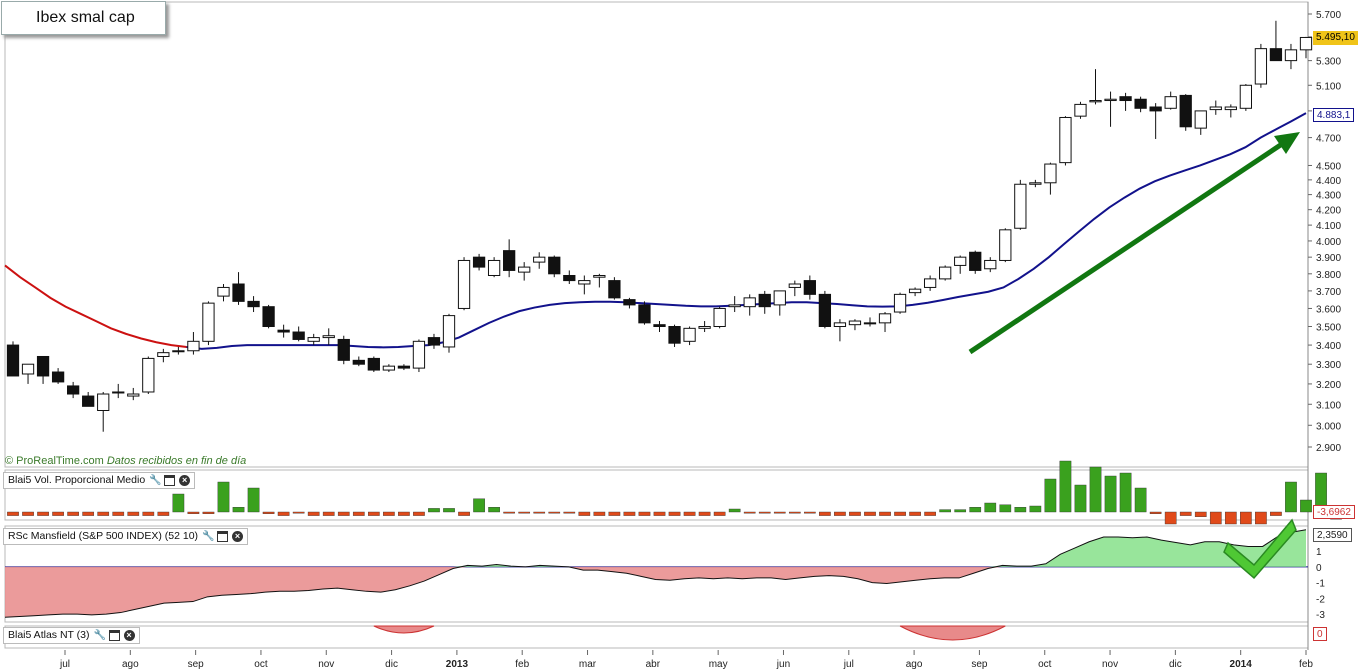  What do you see at coordinates (1287, 143) in the screenshot?
I see `trend-arrow-head` at bounding box center [1287, 143].